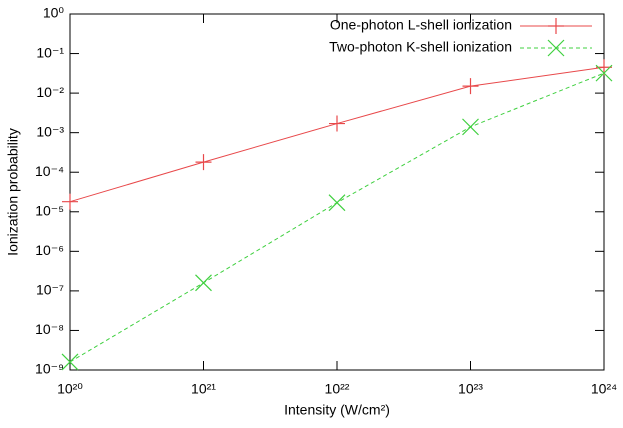 The width and height of the screenshot is (623, 428). Describe the element at coordinates (420, 47) in the screenshot. I see `legend-label: Two-photon K-shell ionization` at that location.